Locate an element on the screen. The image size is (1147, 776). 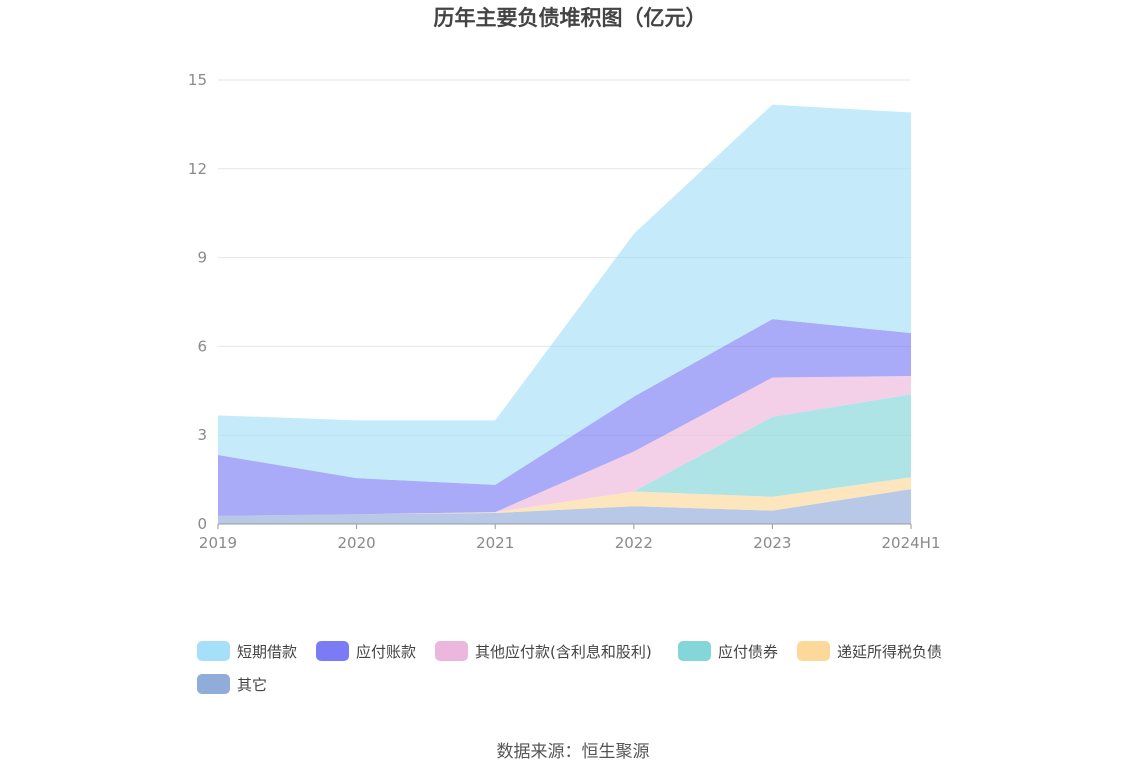
x-tick-label: 2020 is located at coordinates (357, 543).